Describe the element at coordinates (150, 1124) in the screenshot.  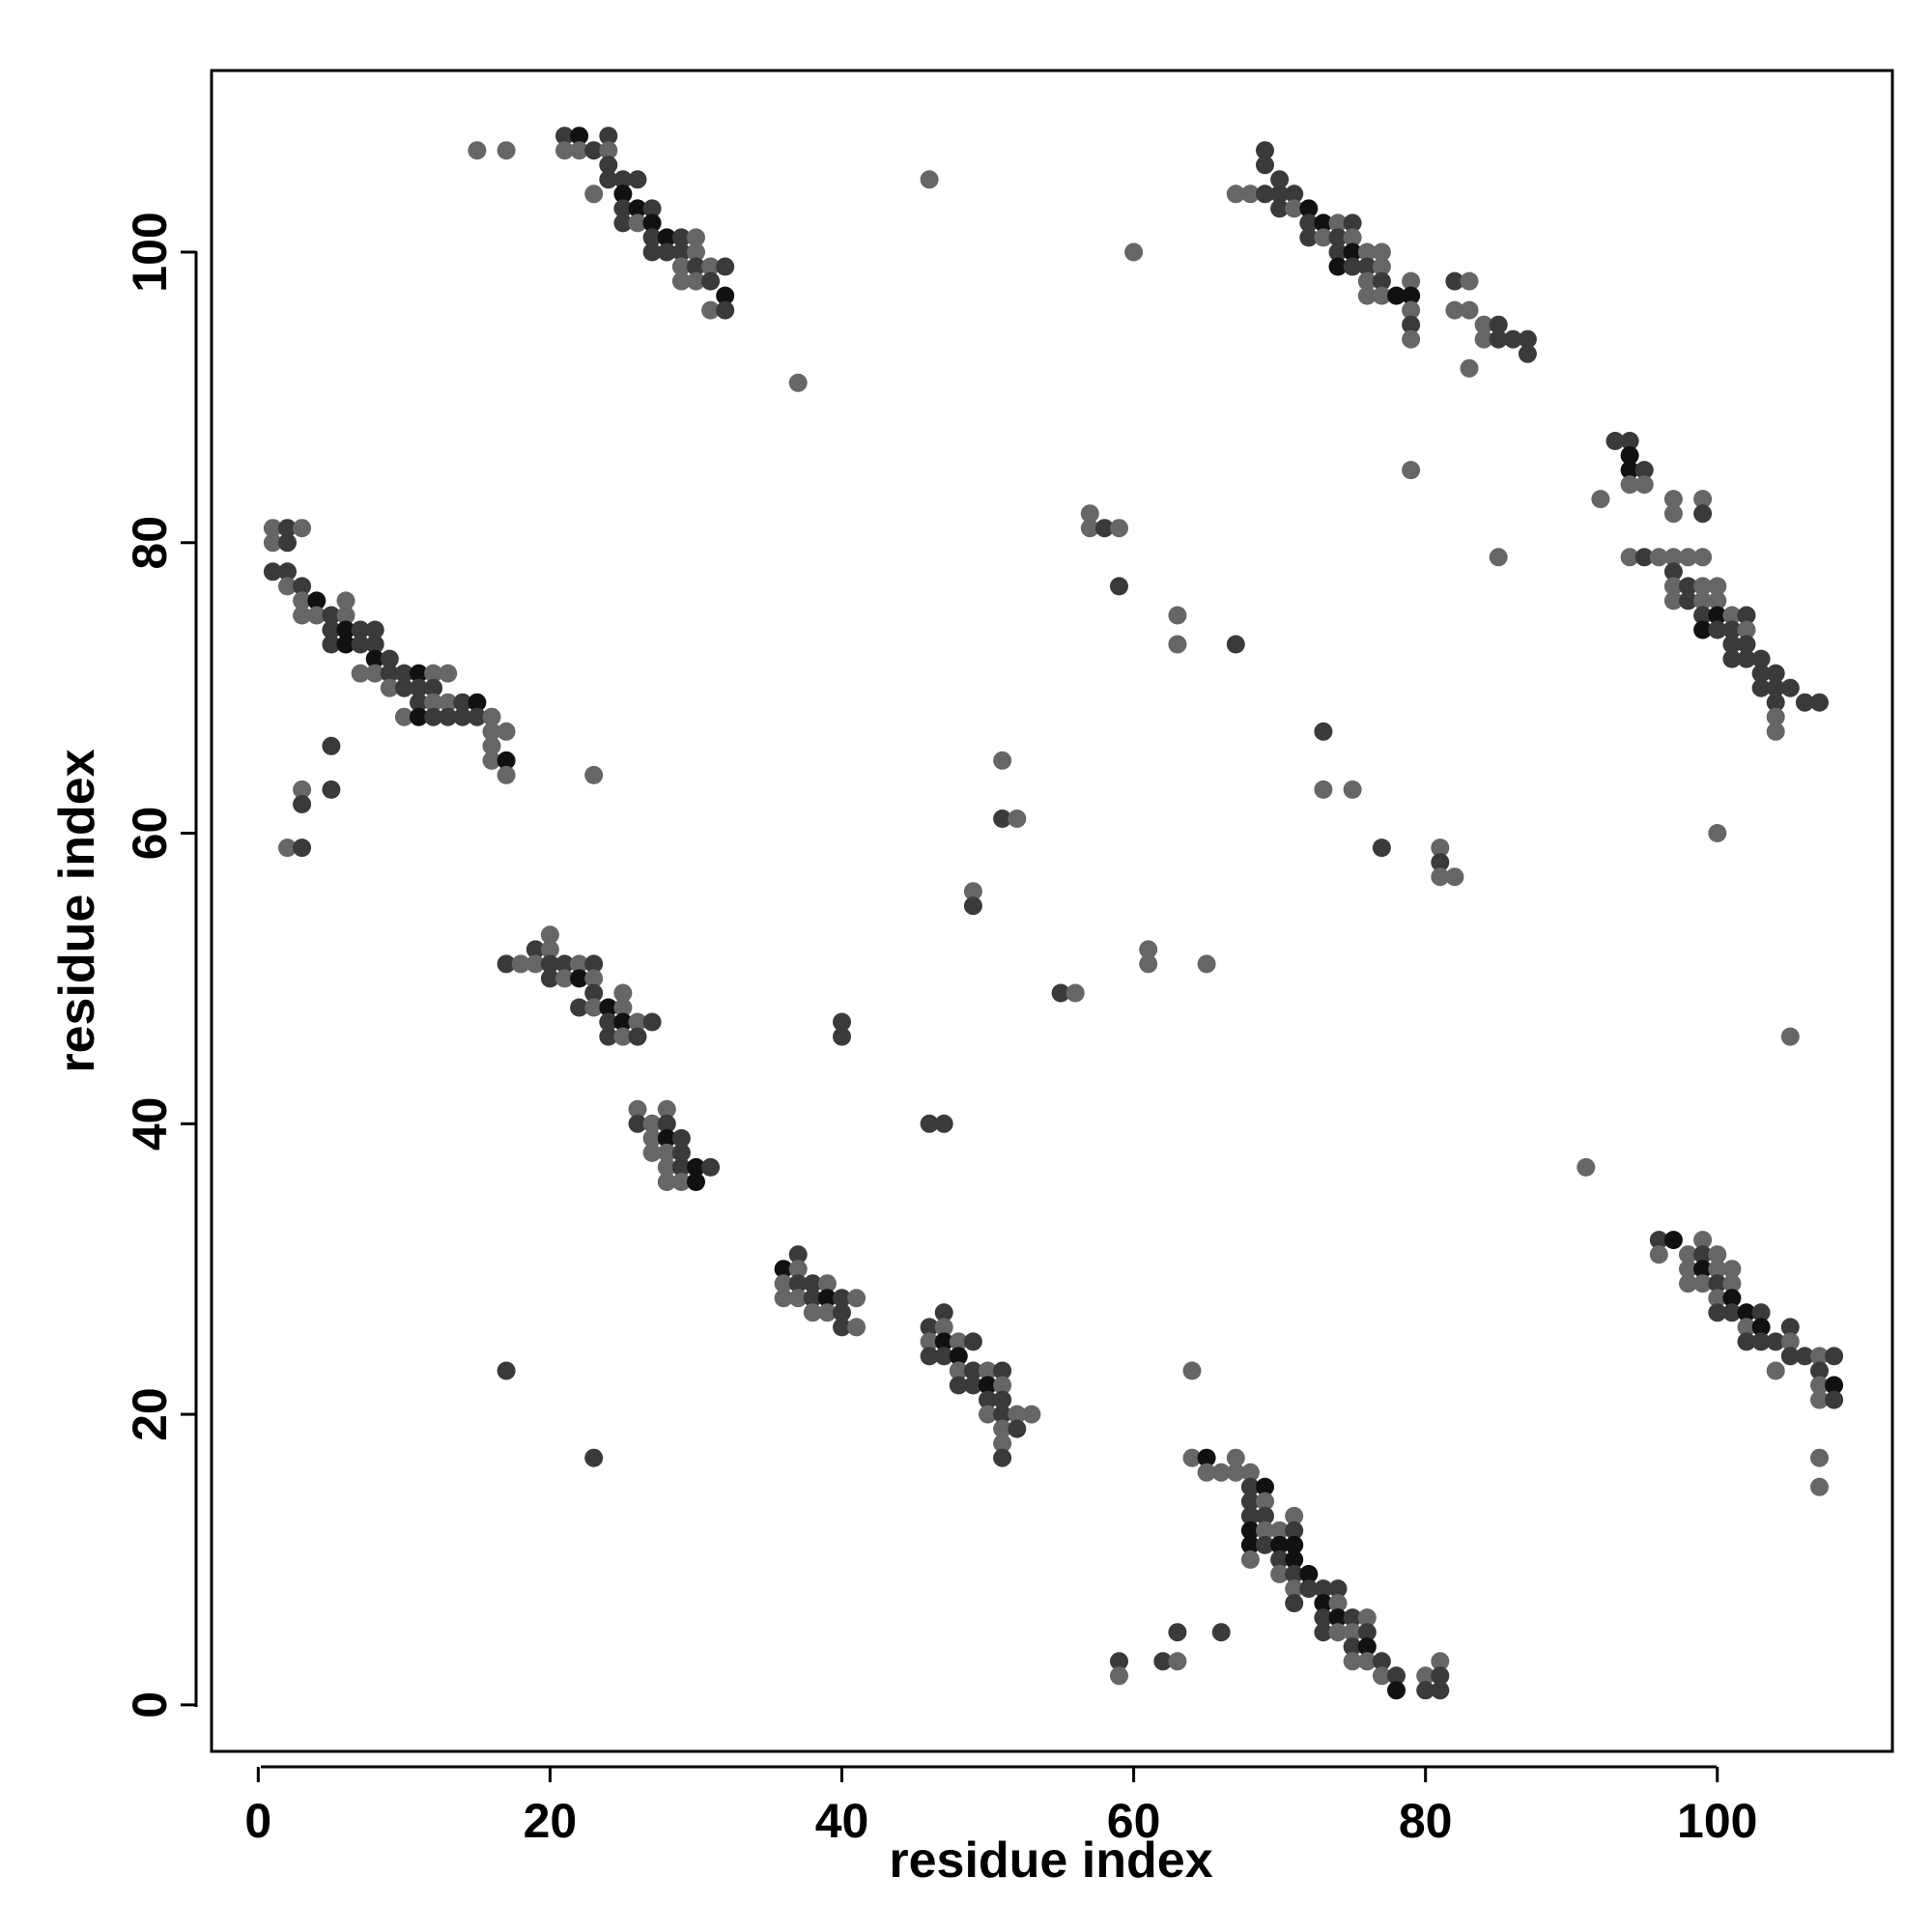
I see `y-tick-label: 40` at that location.